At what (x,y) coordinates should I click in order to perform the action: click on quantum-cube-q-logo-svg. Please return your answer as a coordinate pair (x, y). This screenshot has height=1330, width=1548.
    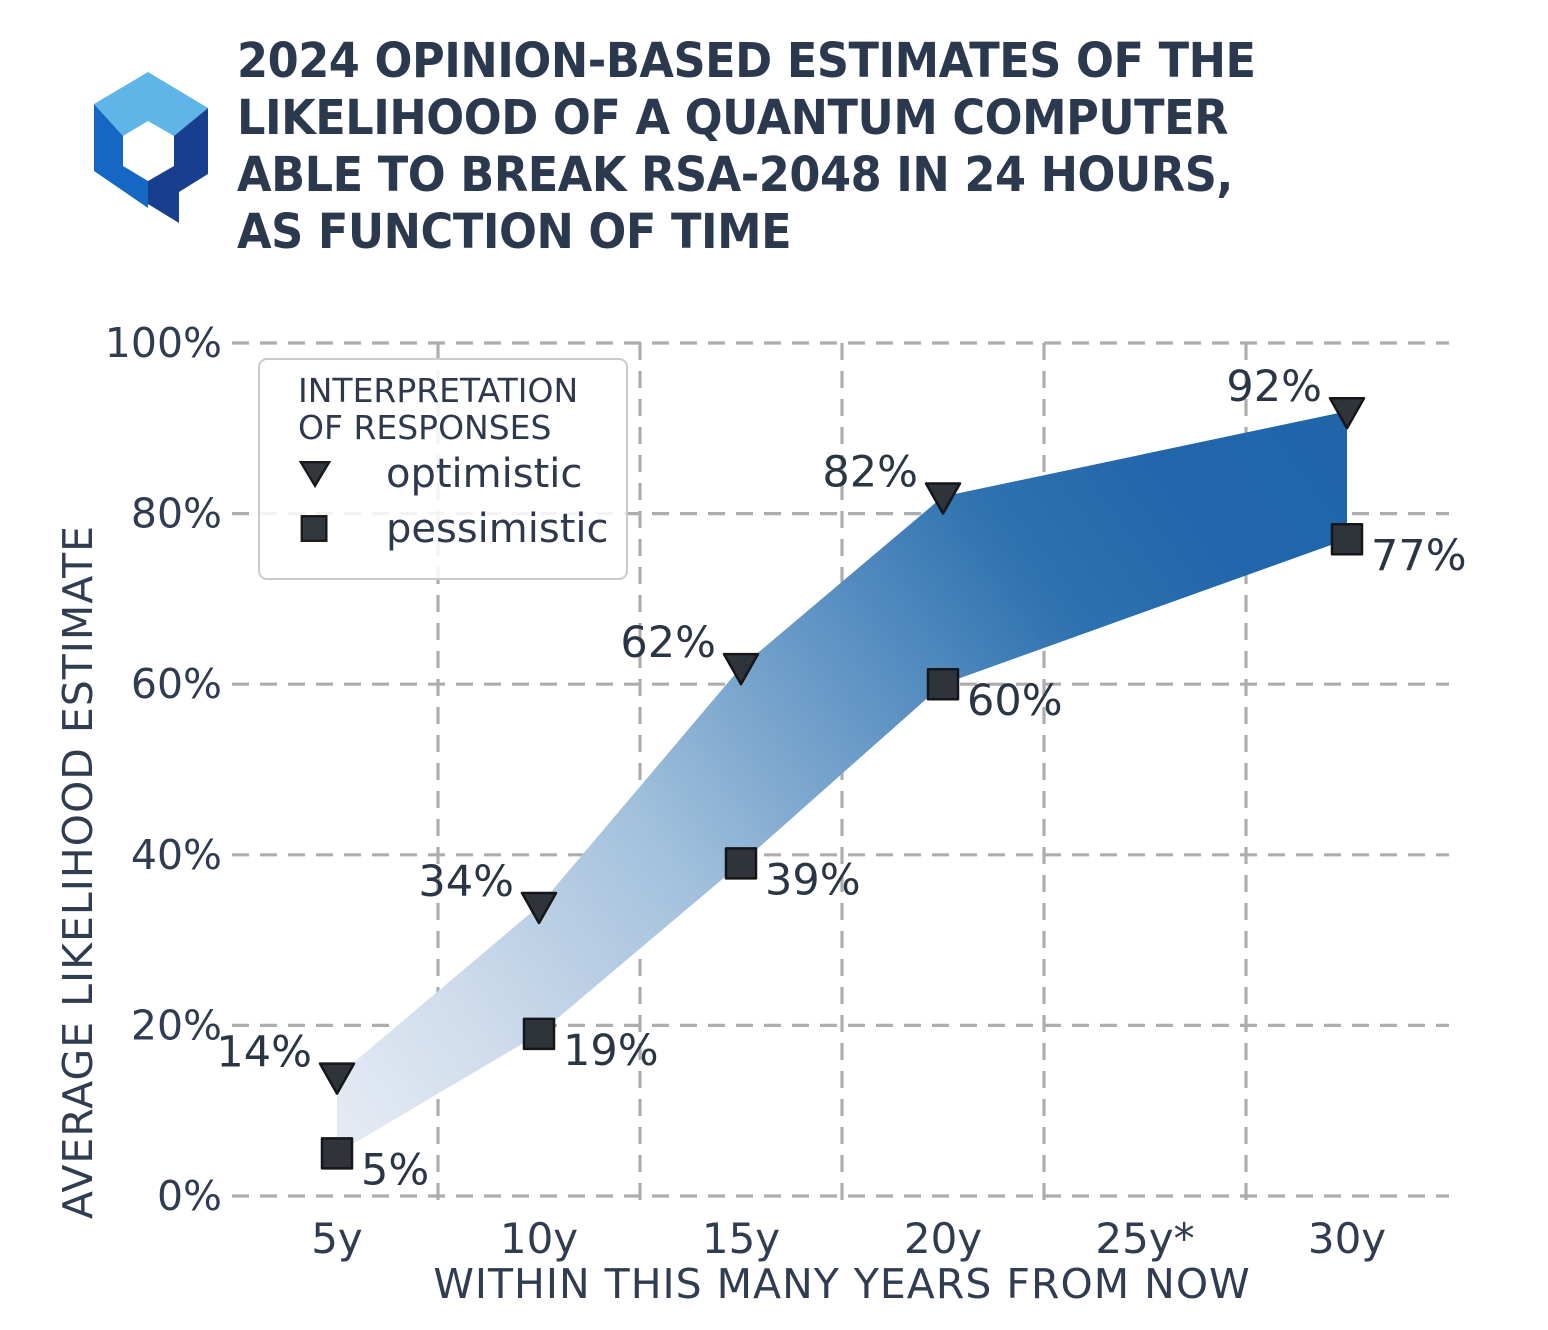
    Looking at the image, I should click on (151, 147).